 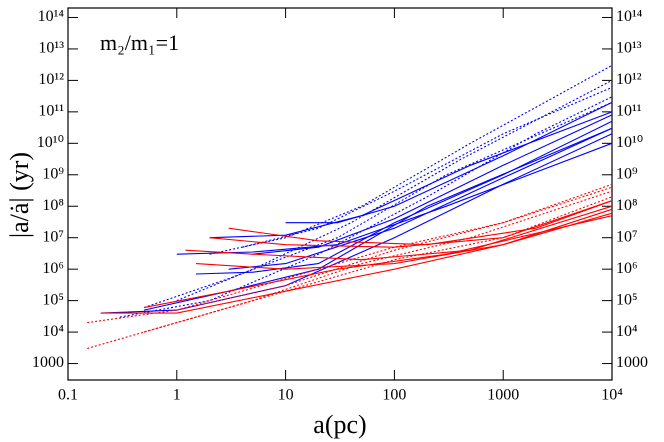 I want to click on x-tick-label: 100, so click(x=394, y=395).